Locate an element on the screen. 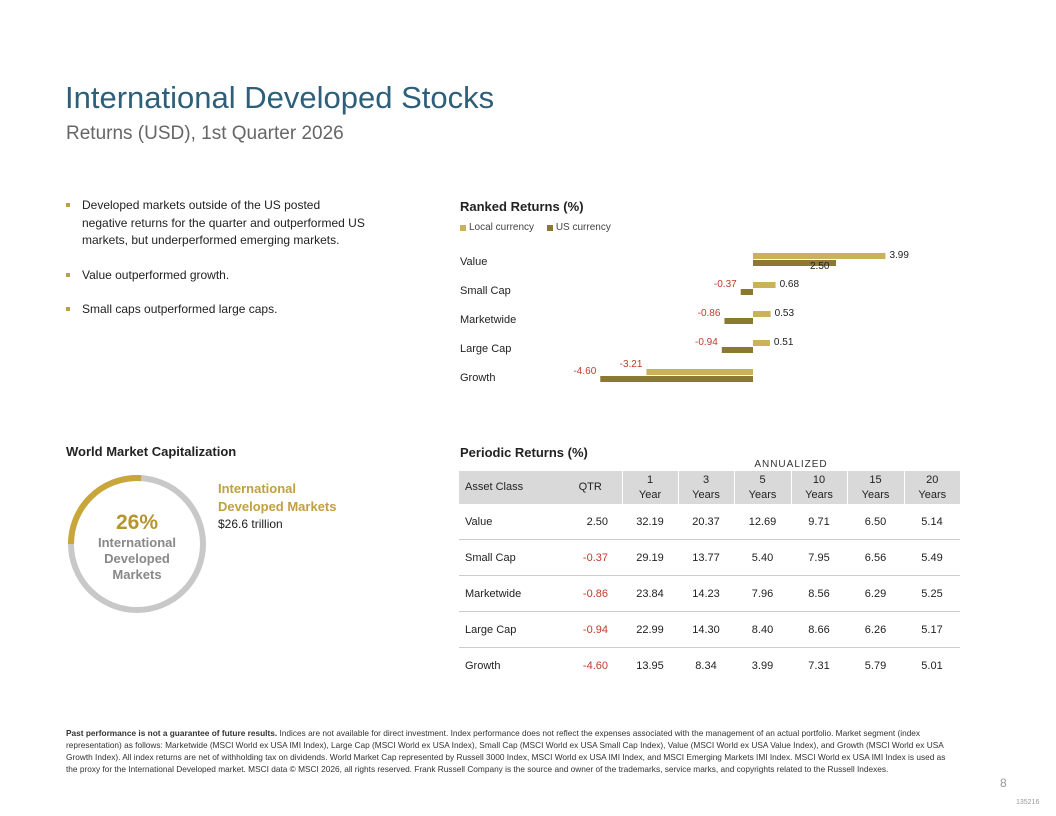 The height and width of the screenshot is (816, 1056). cell-asset: Value is located at coordinates (509, 522).